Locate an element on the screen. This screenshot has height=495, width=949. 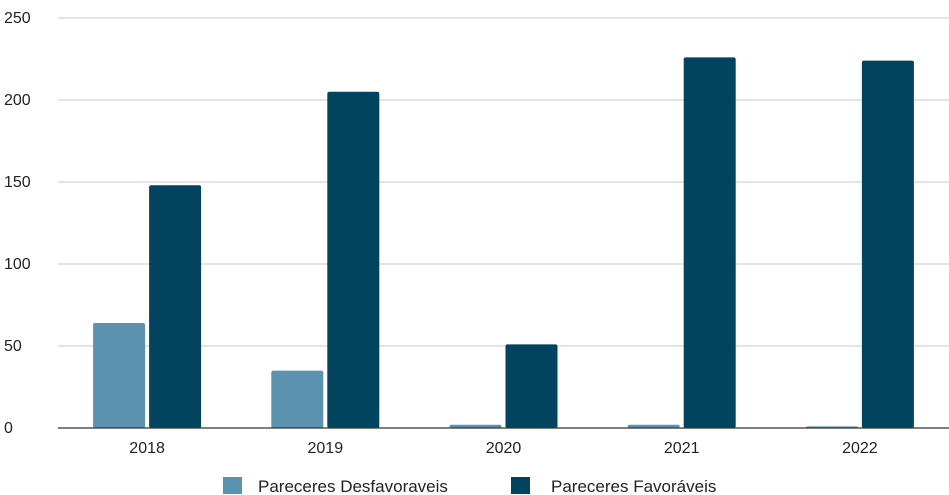
bar-desfavoraveis-2019 is located at coordinates (297, 399).